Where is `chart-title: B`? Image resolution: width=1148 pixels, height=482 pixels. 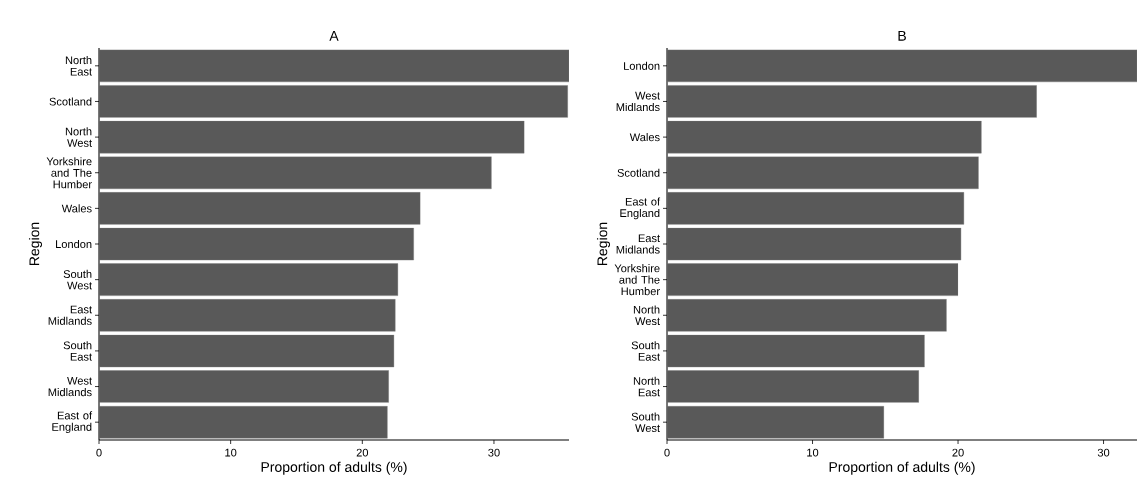
chart-title: B is located at coordinates (902, 36).